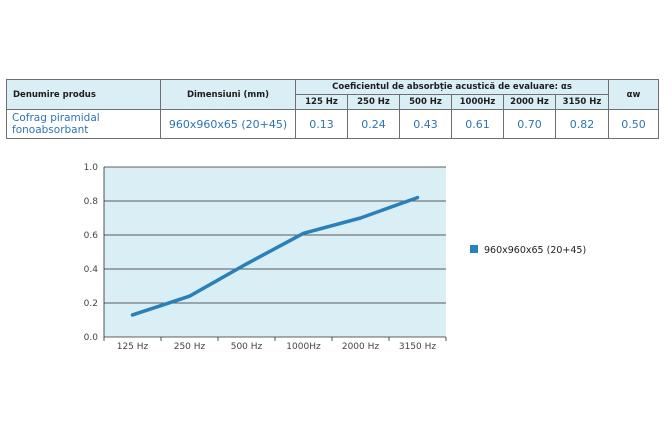 The height and width of the screenshot is (440, 672). I want to click on x-tick-label: 125 Hz, so click(133, 347).